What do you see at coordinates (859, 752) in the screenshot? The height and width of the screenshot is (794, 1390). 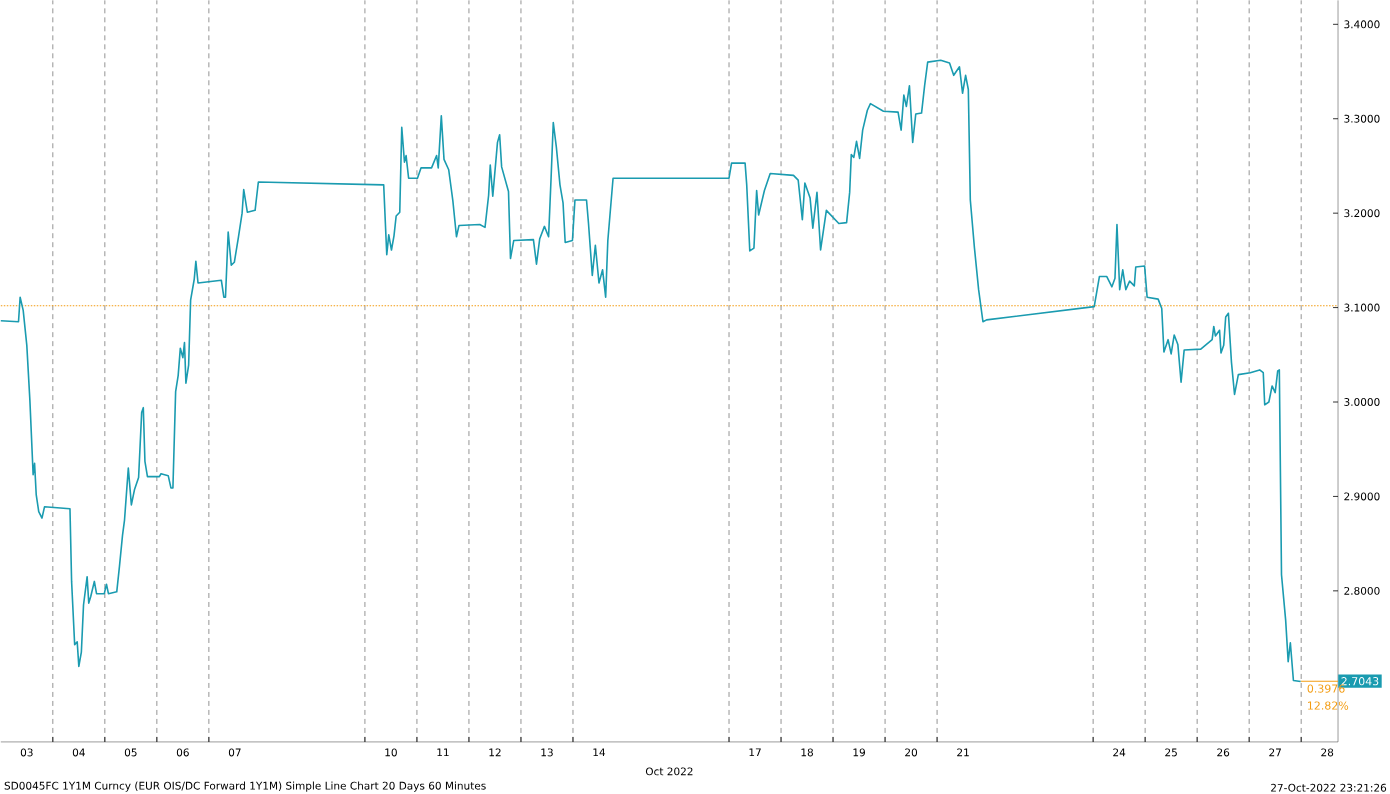 I see `x-tick-label: 19` at bounding box center [859, 752].